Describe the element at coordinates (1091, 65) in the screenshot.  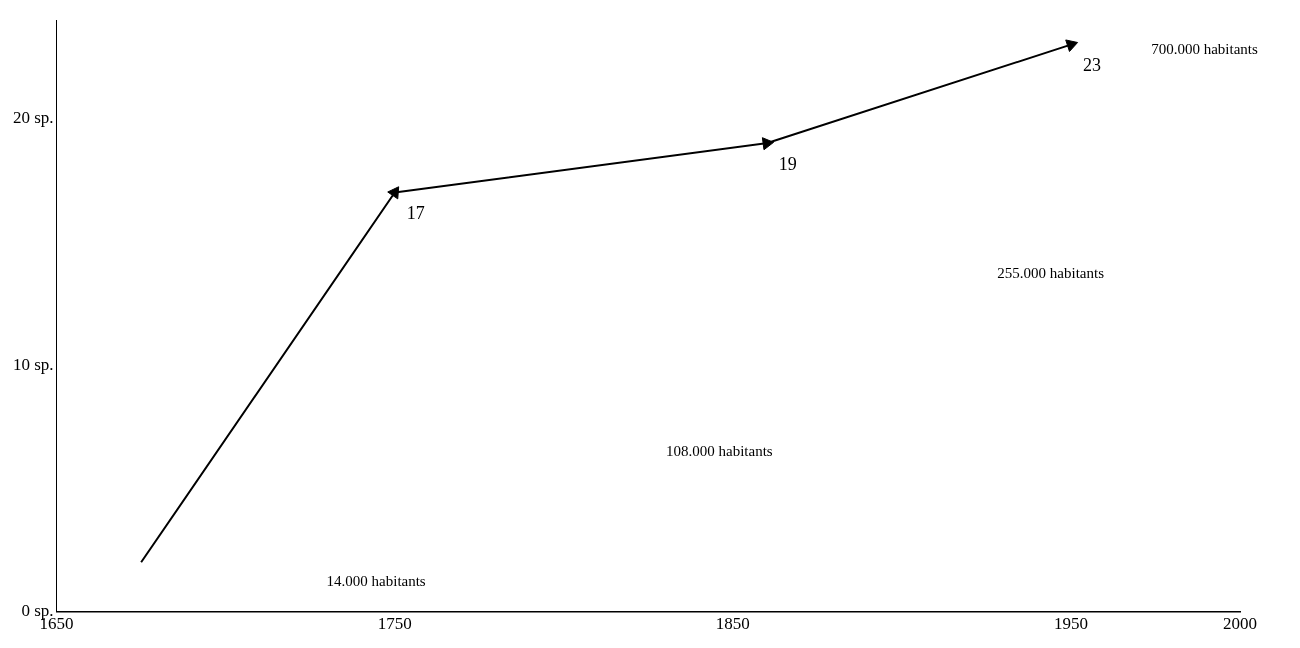
I see `data-label: 23` at that location.